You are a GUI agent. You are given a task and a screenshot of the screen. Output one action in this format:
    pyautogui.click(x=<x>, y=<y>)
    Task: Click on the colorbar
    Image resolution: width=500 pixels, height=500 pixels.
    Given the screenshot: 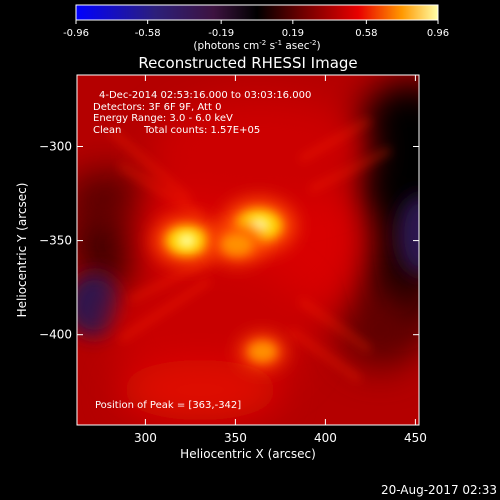 What is the action you would take?
    pyautogui.click(x=257, y=12)
    